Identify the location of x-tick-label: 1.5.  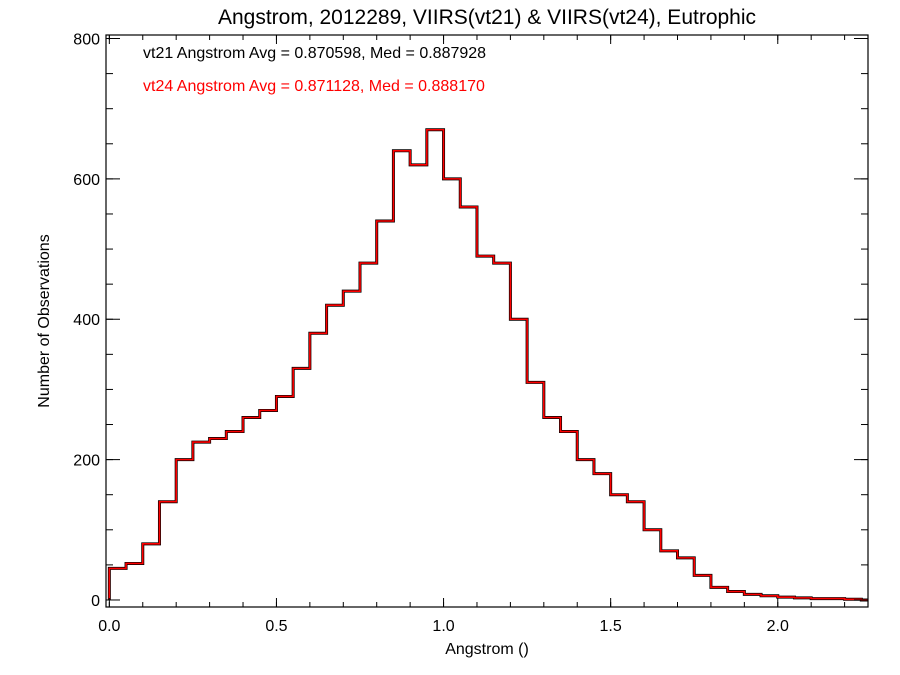
(611, 626).